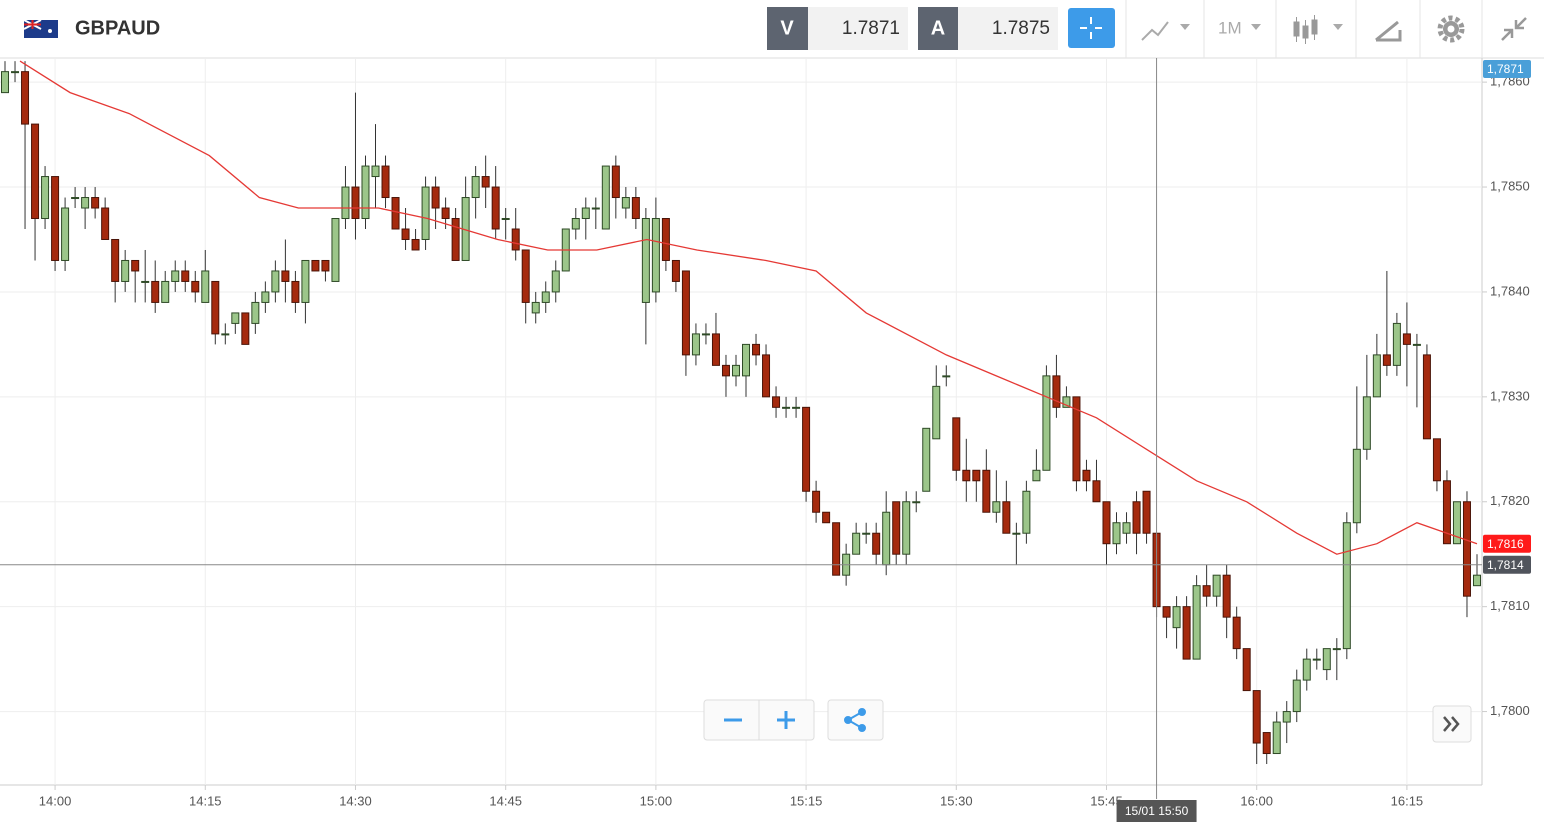 The height and width of the screenshot is (822, 1544). Describe the element at coordinates (1505, 544) in the screenshot. I see `price-badge-label: 1,7816` at that location.